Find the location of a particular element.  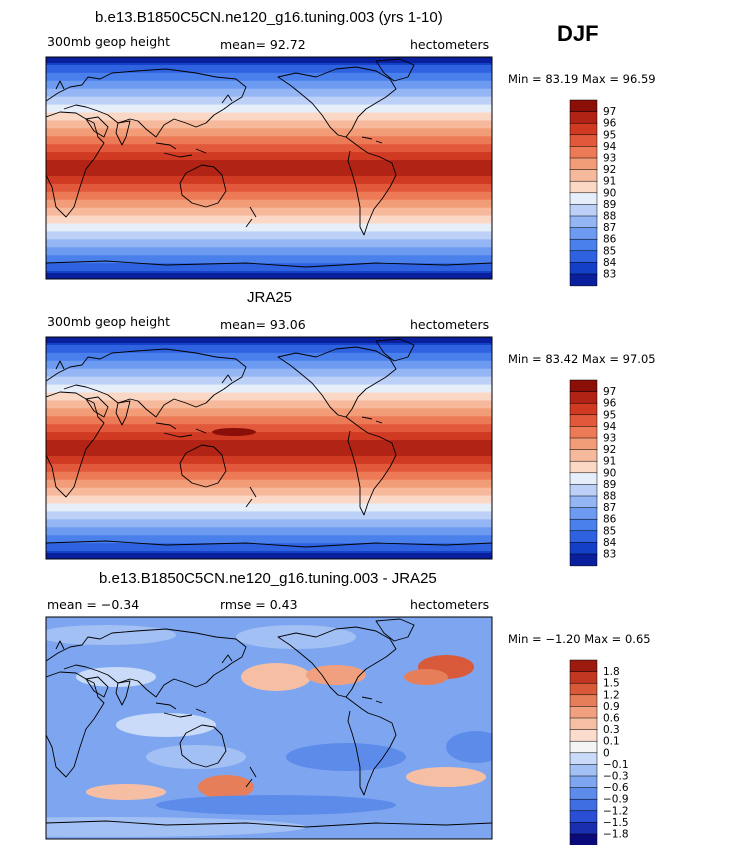

colorbar-label: 94 is located at coordinates (610, 427).